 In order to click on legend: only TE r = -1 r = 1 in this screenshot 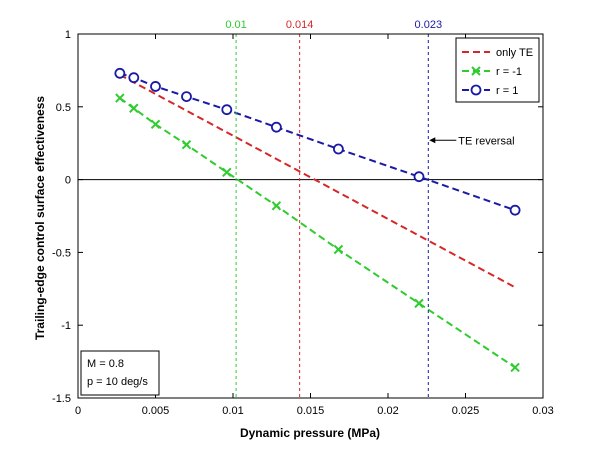, I will do `click(497, 70)`.